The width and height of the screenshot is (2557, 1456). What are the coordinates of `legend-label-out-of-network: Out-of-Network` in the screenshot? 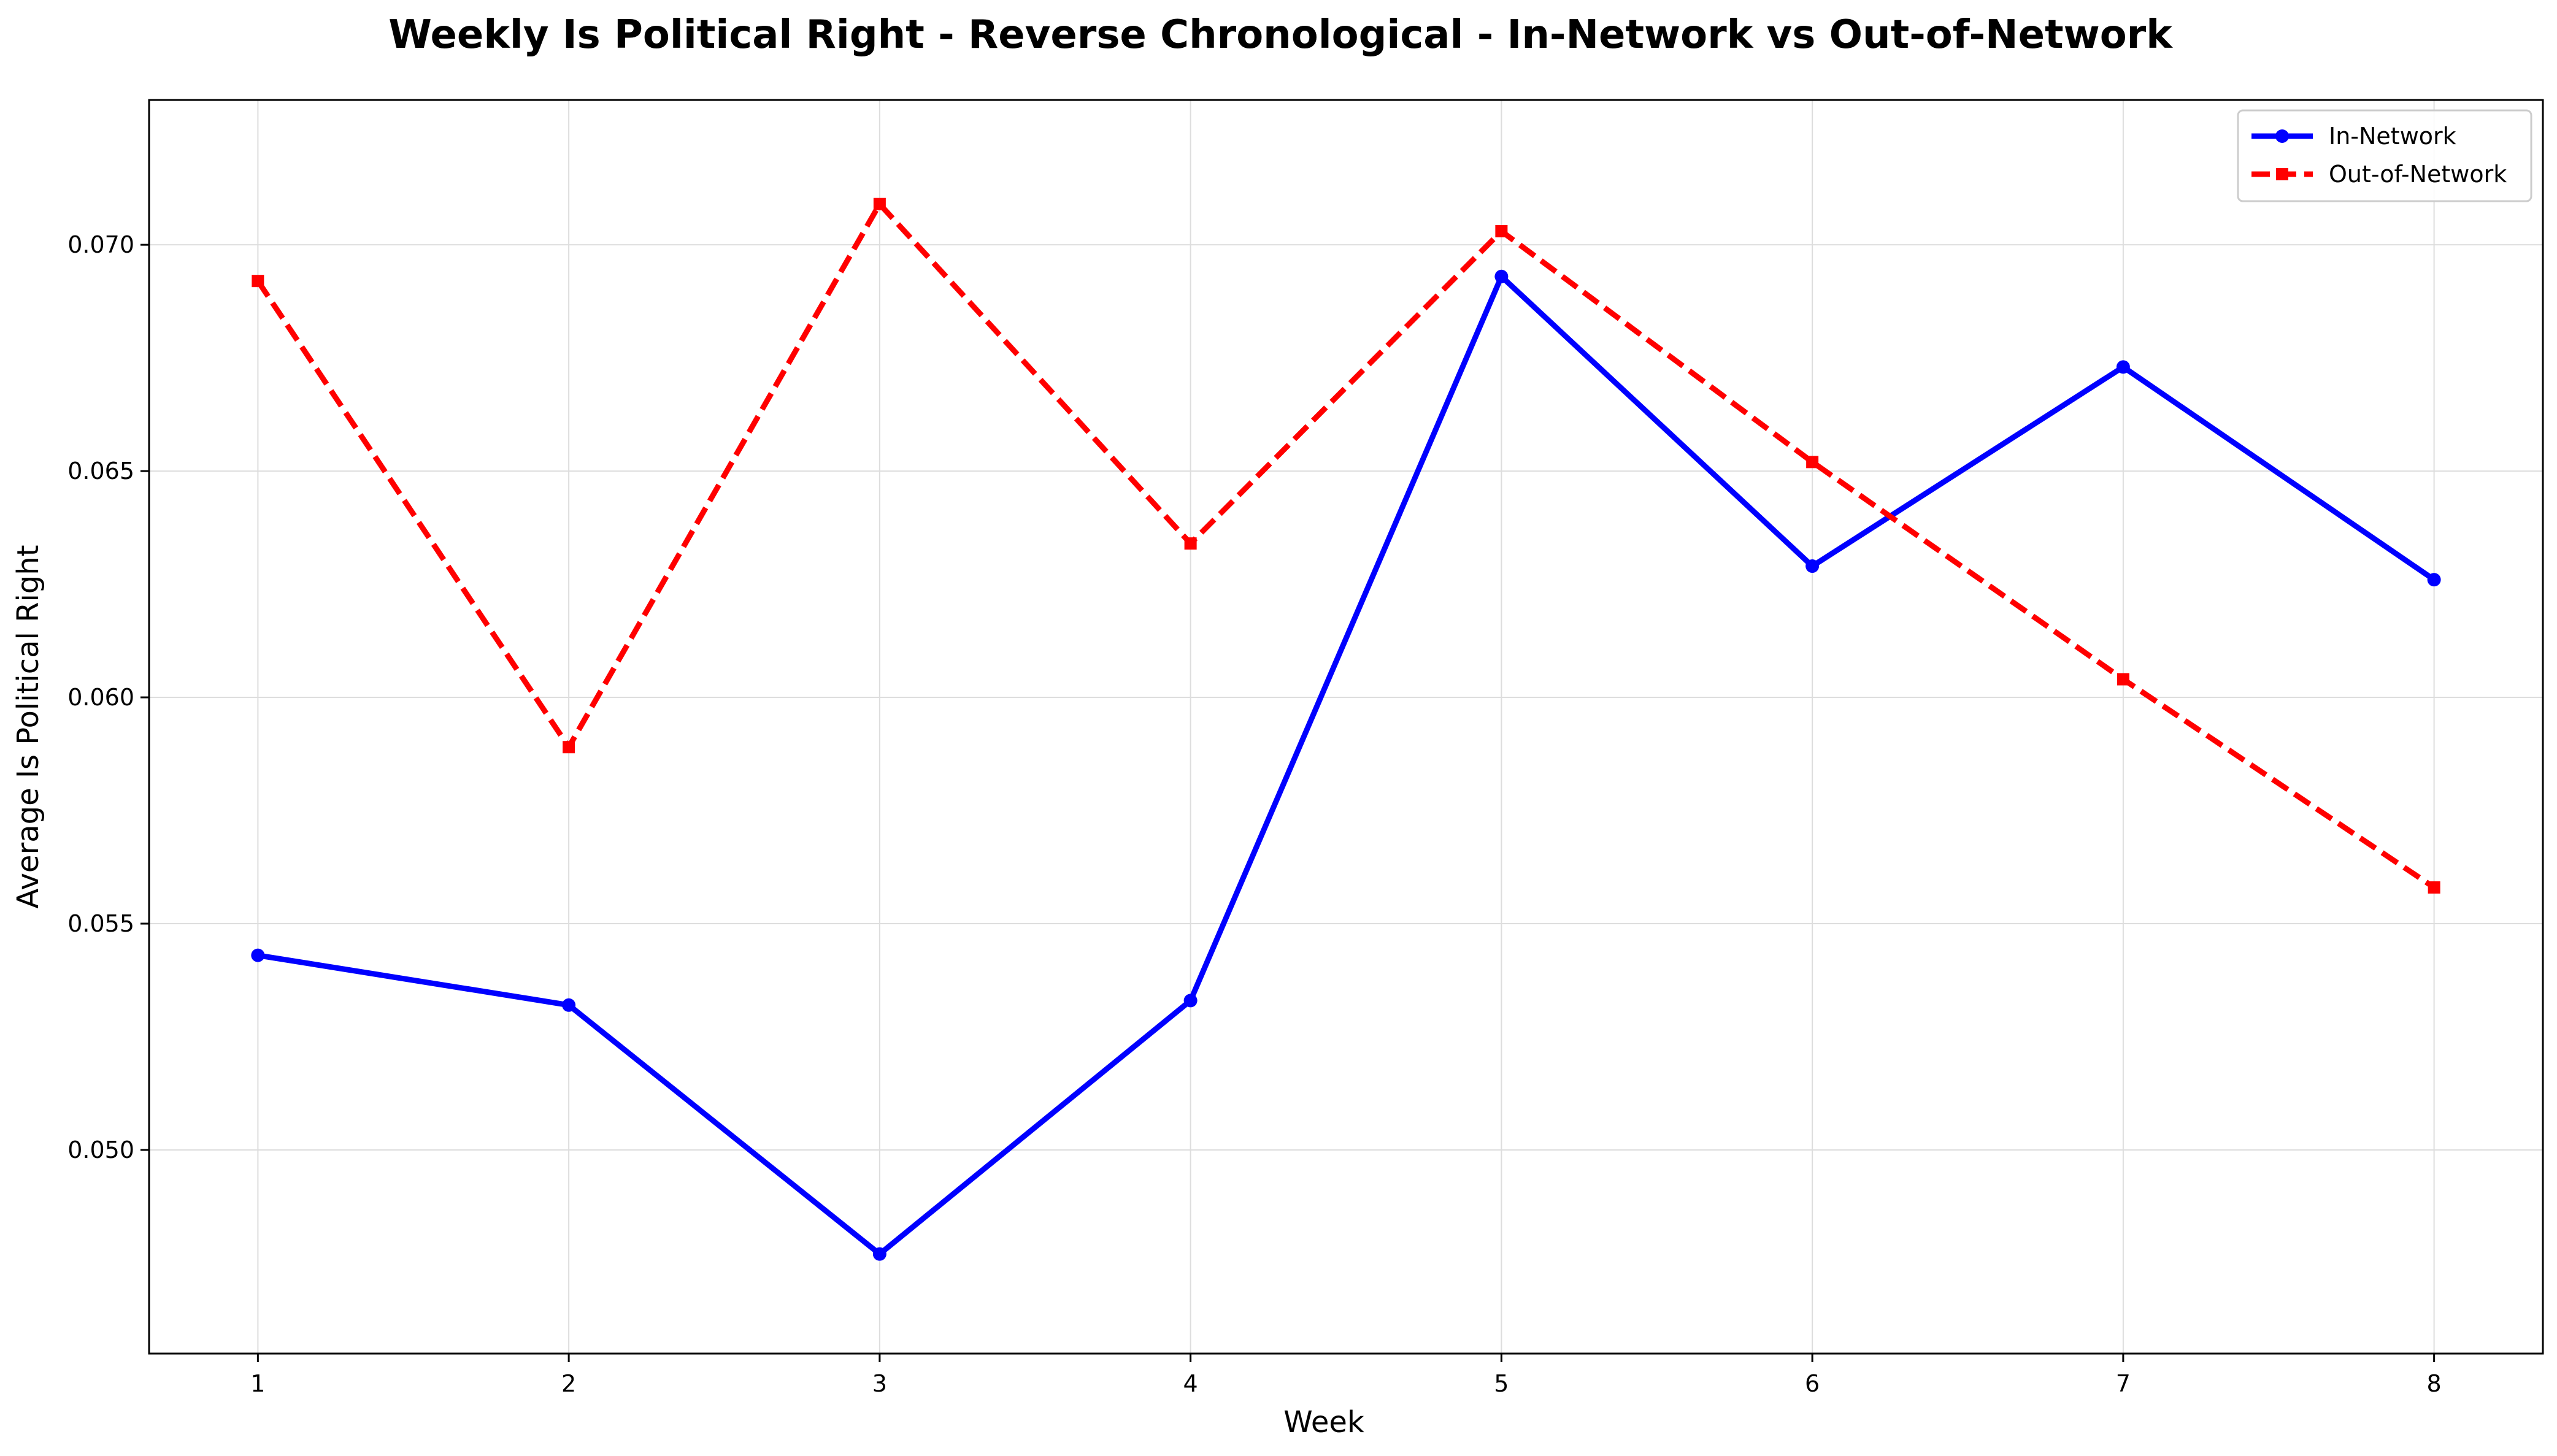 It's located at (2418, 174).